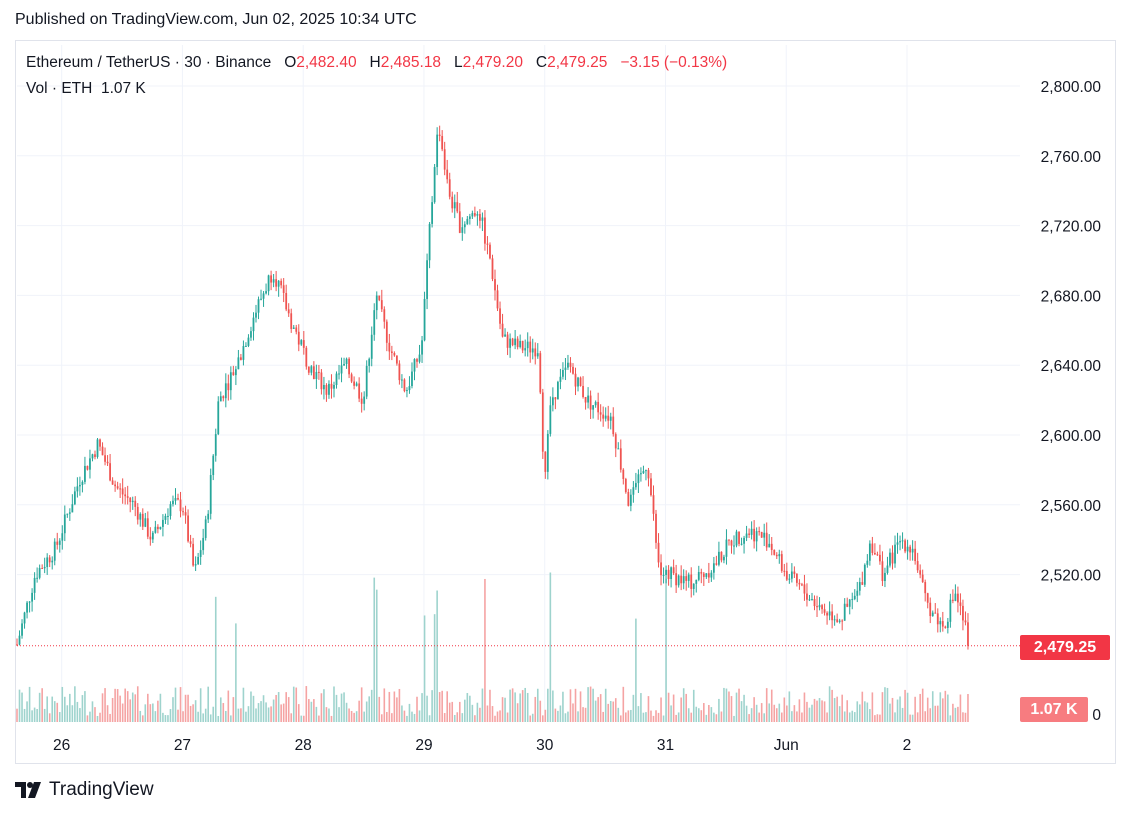 This screenshot has height=817, width=1131. What do you see at coordinates (28, 790) in the screenshot?
I see `tradingview-logo-icon` at bounding box center [28, 790].